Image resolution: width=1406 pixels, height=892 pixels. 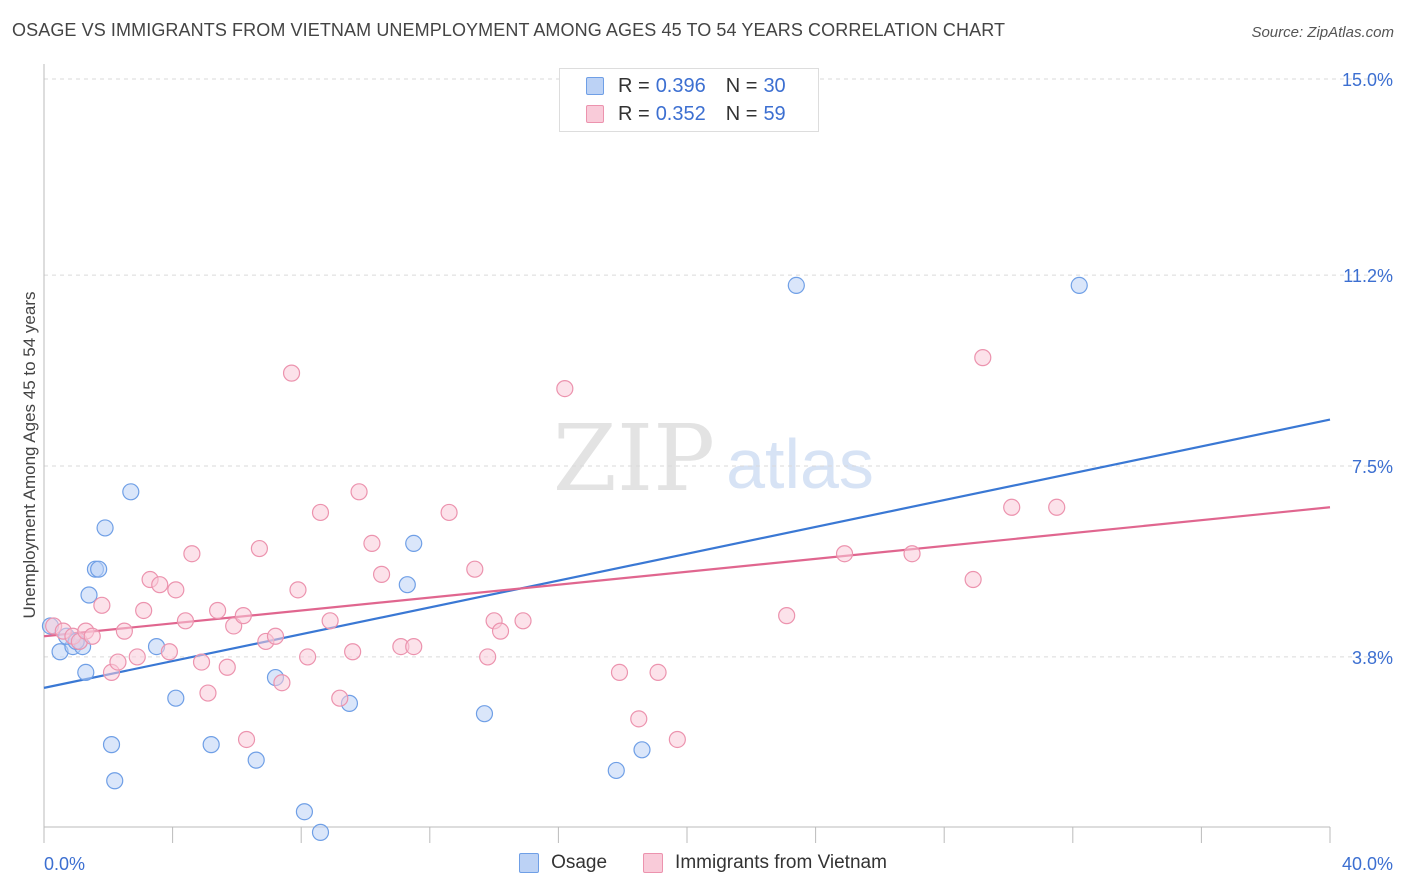 I want to click on series-legend-vietnam: Immigrants from Vietnam, so click(x=765, y=863).